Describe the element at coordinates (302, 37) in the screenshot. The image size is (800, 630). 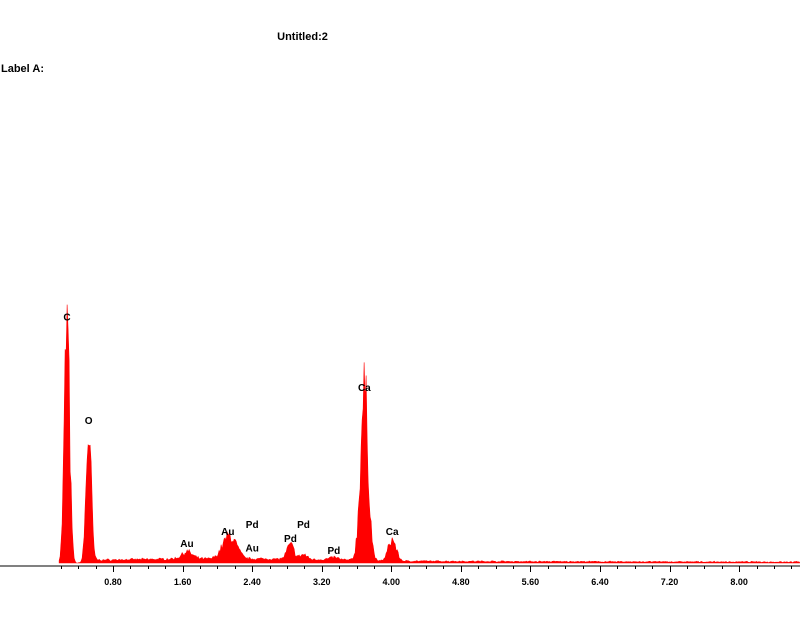
I see `chart-title: Untitled:2` at that location.